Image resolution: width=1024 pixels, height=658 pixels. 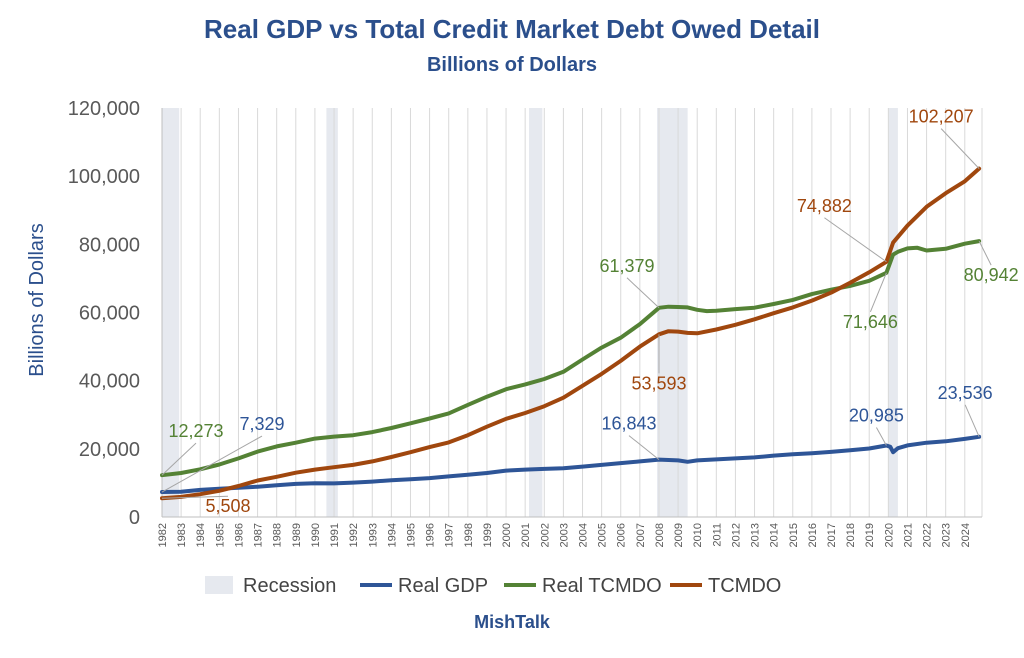 What do you see at coordinates (227, 506) in the screenshot?
I see `data-label: 5,508` at bounding box center [227, 506].